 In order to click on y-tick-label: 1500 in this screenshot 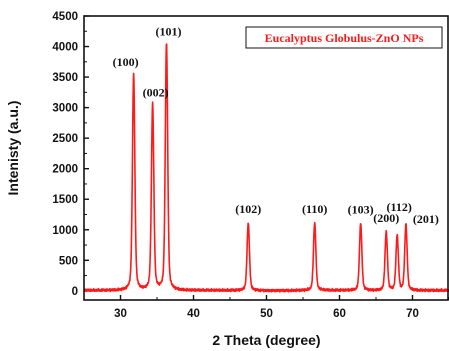, I will do `click(65, 200)`.